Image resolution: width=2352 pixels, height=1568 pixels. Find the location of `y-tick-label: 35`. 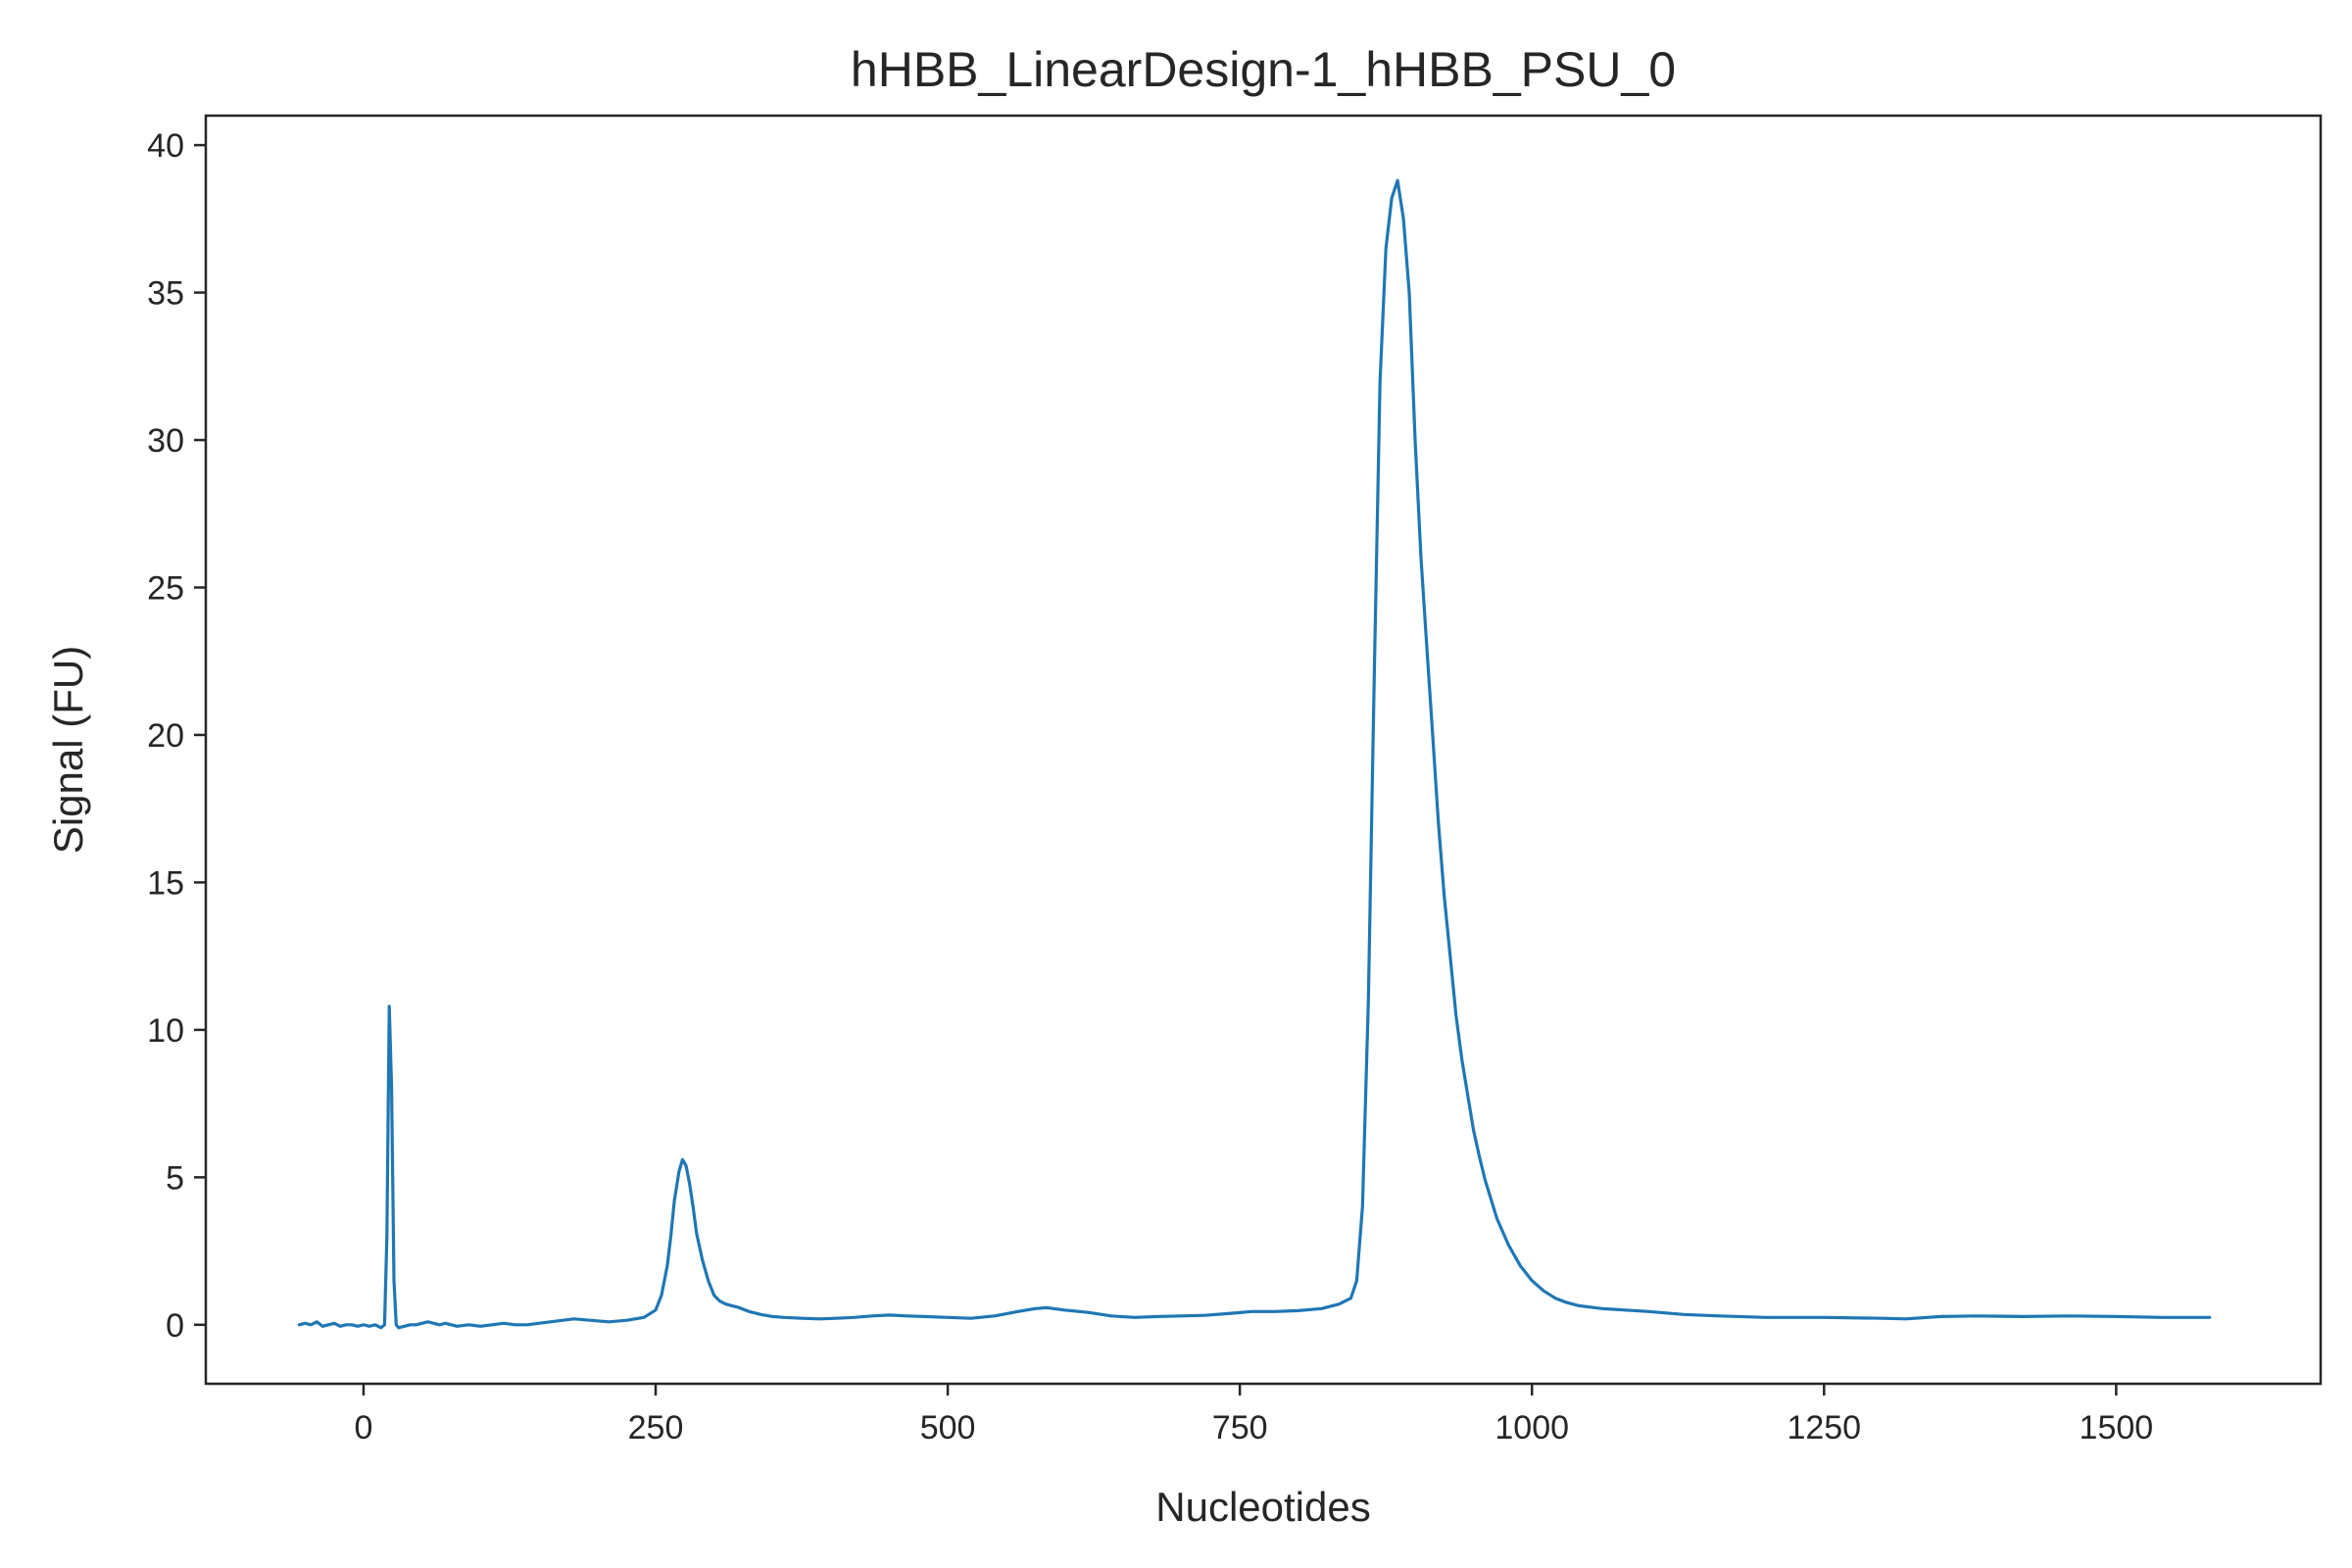

y-tick-label: 35 is located at coordinates (165, 294).